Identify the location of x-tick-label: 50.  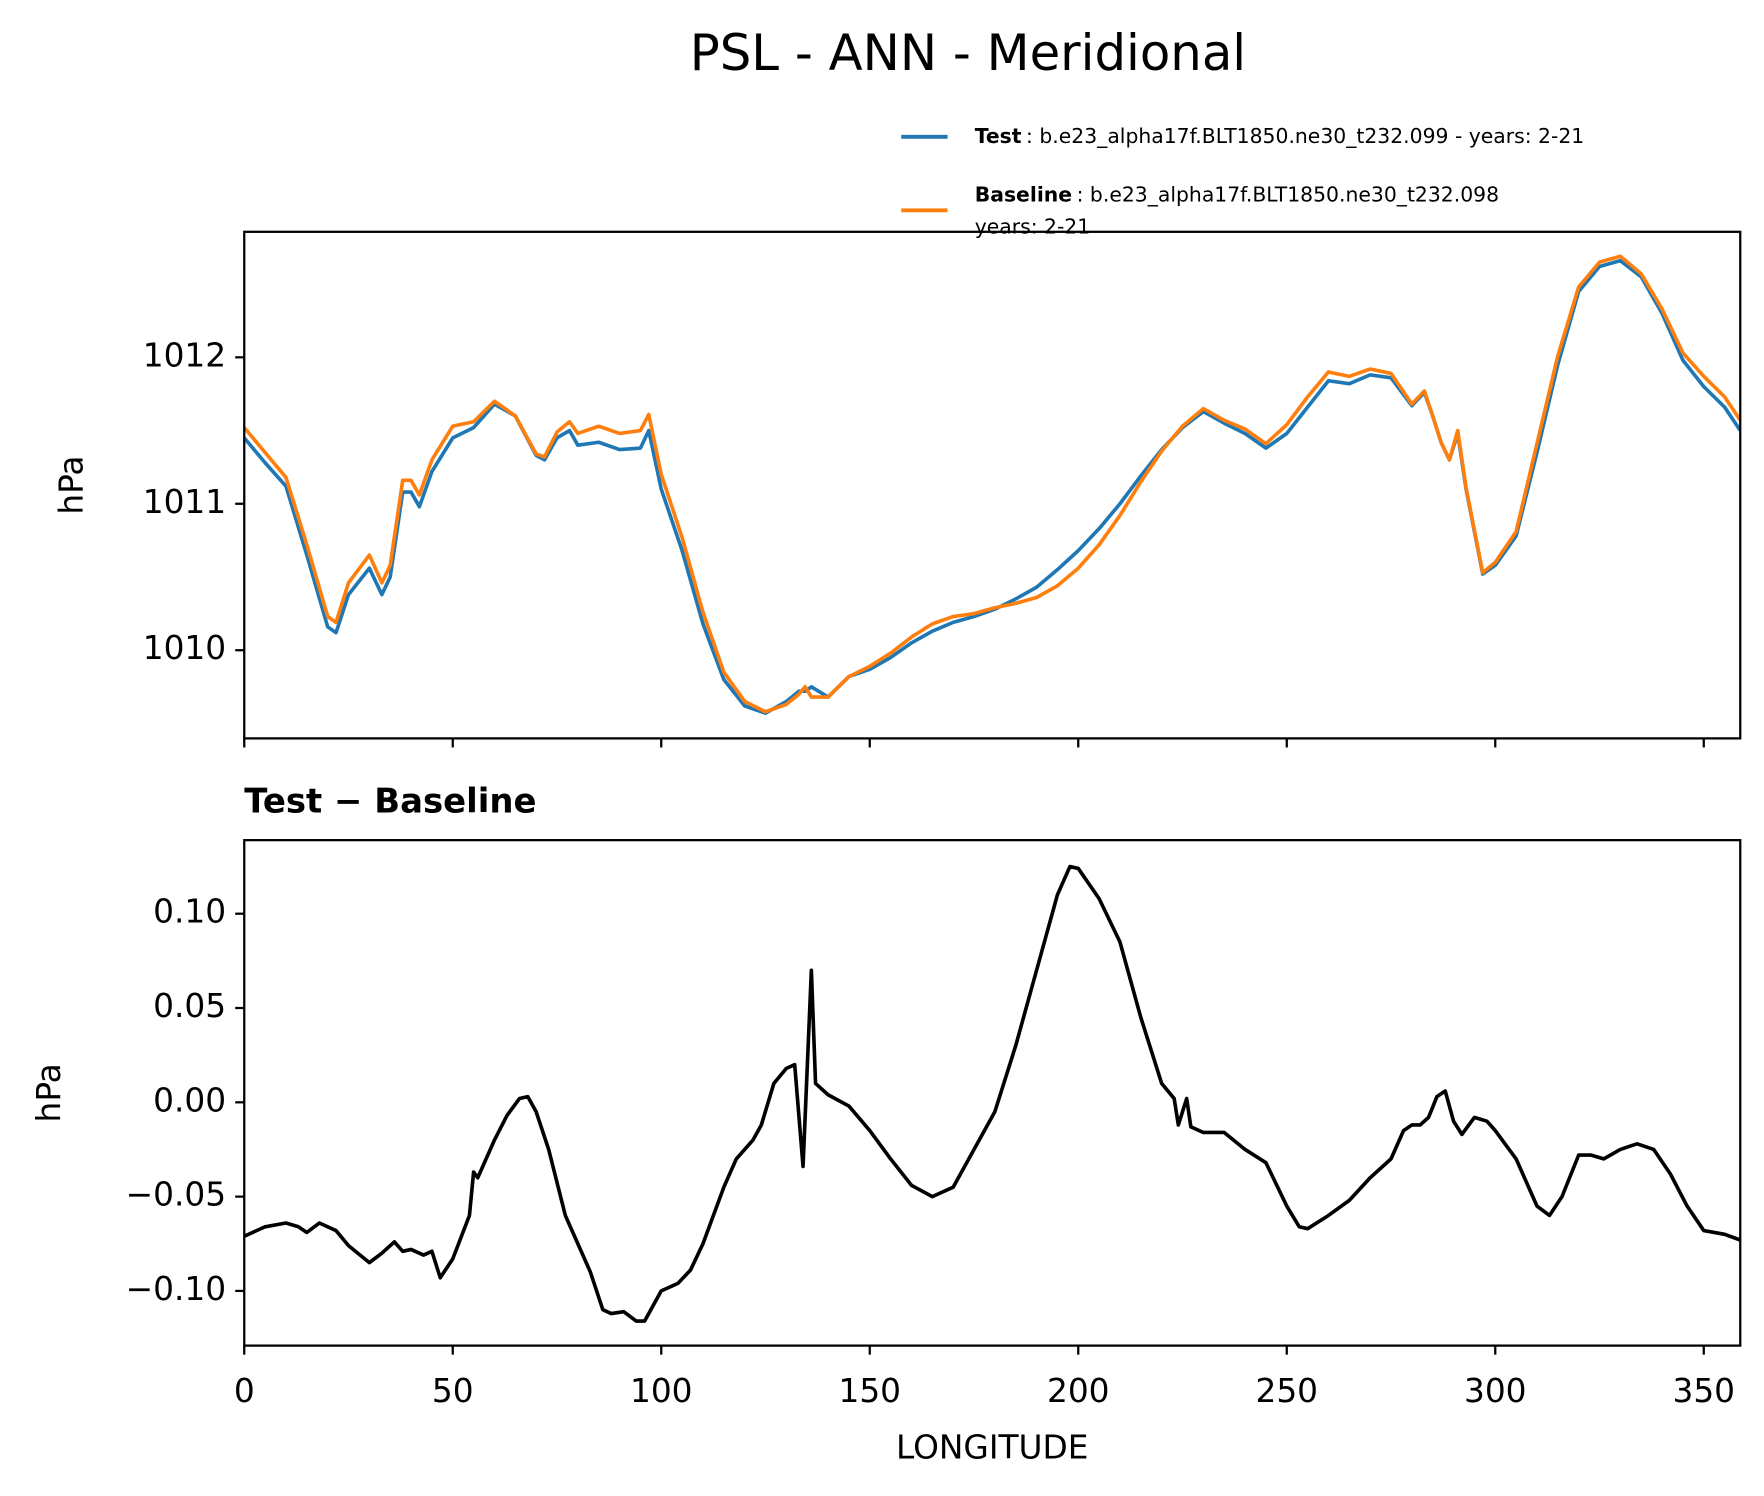
(453, 1391).